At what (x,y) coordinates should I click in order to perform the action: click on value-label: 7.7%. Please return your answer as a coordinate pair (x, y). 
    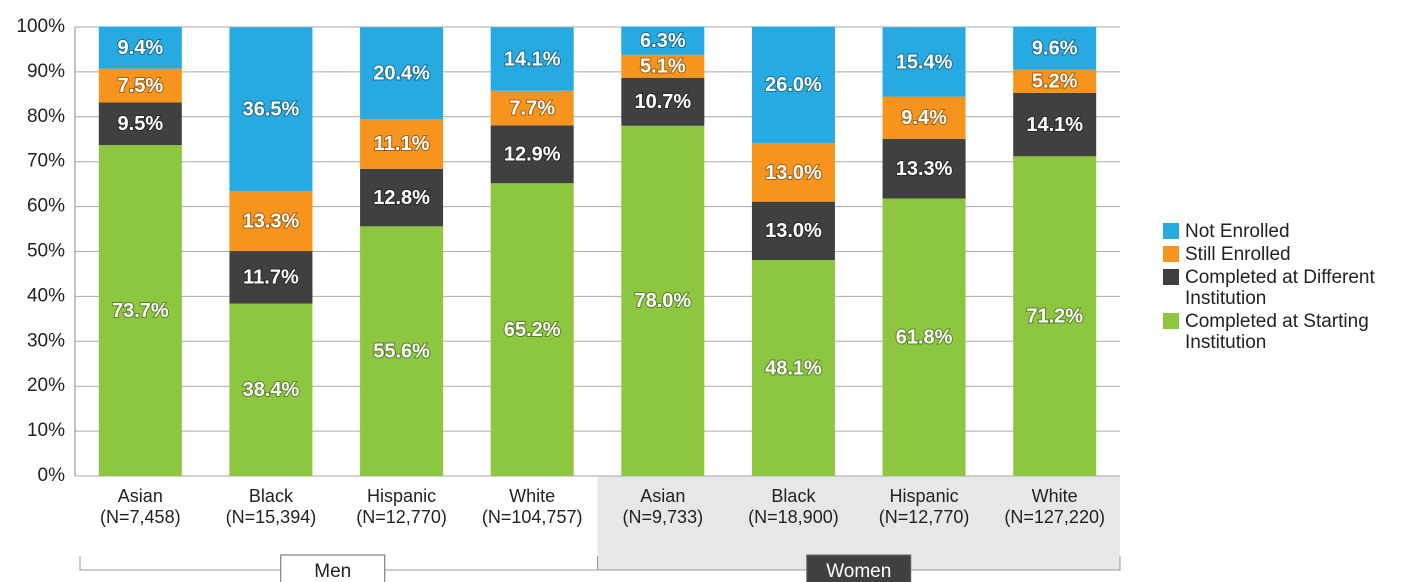
    Looking at the image, I should click on (532, 108).